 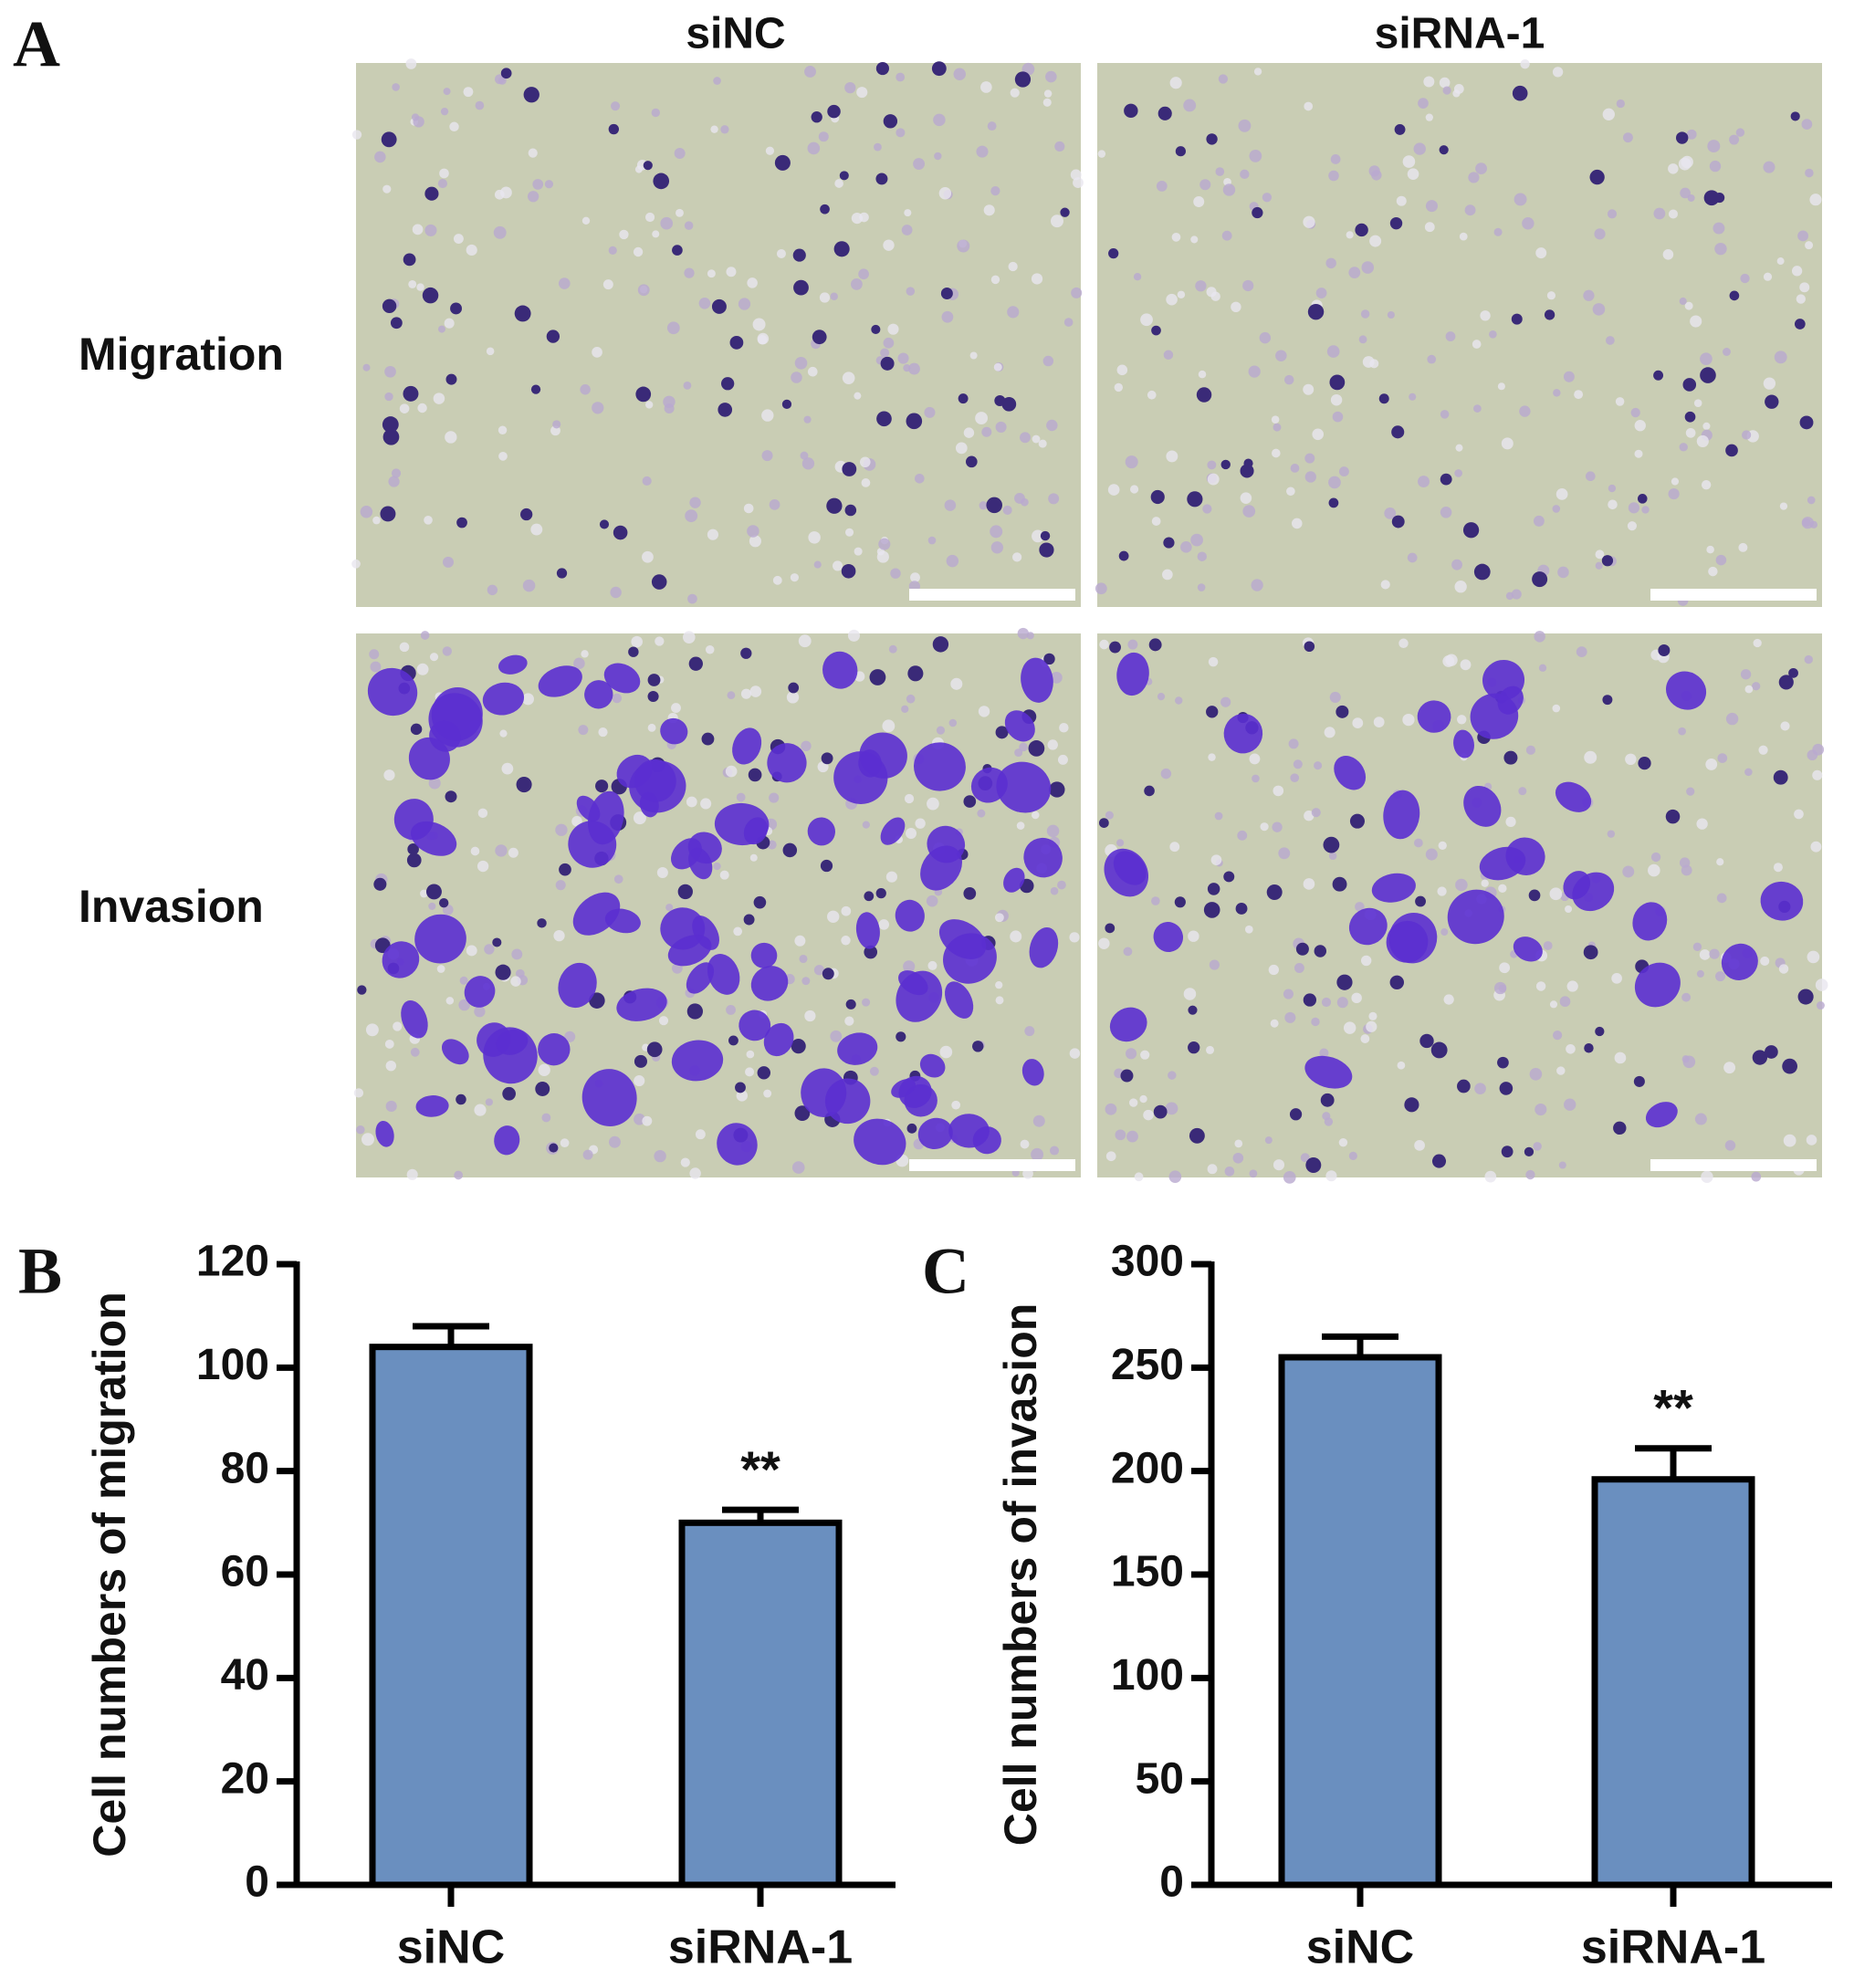 I want to click on panel-label: A, so click(x=36, y=44).